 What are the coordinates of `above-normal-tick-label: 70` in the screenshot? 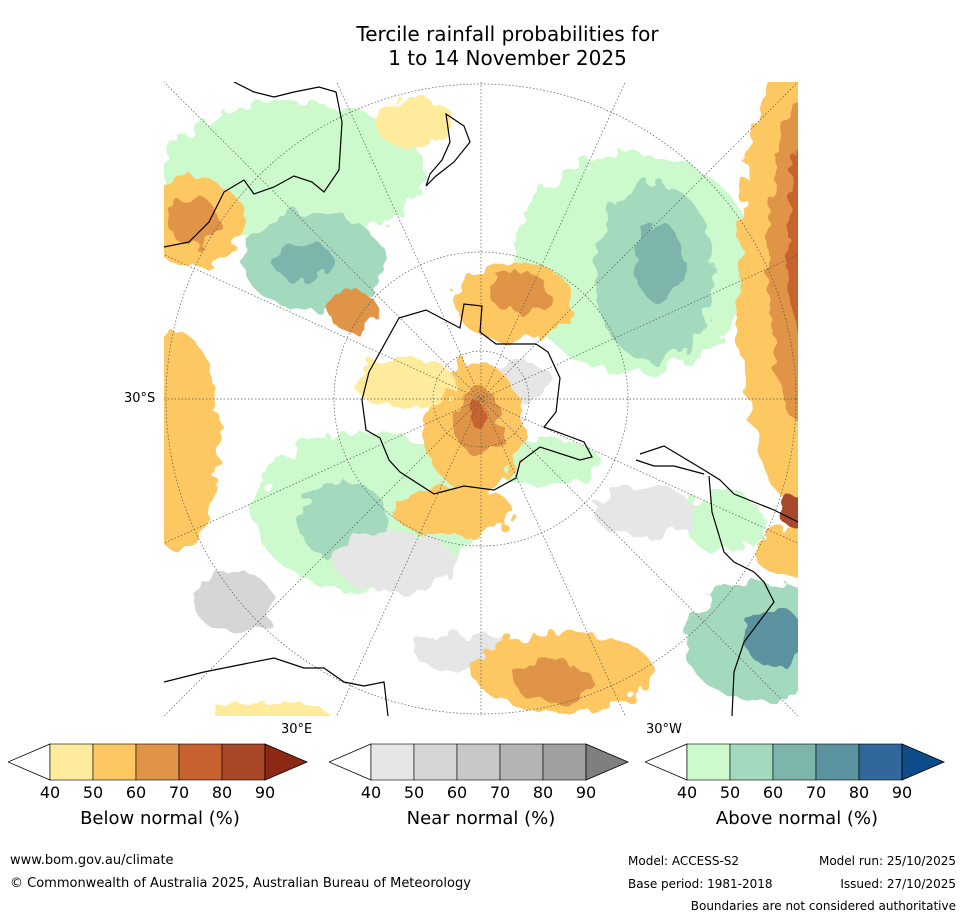 It's located at (816, 792).